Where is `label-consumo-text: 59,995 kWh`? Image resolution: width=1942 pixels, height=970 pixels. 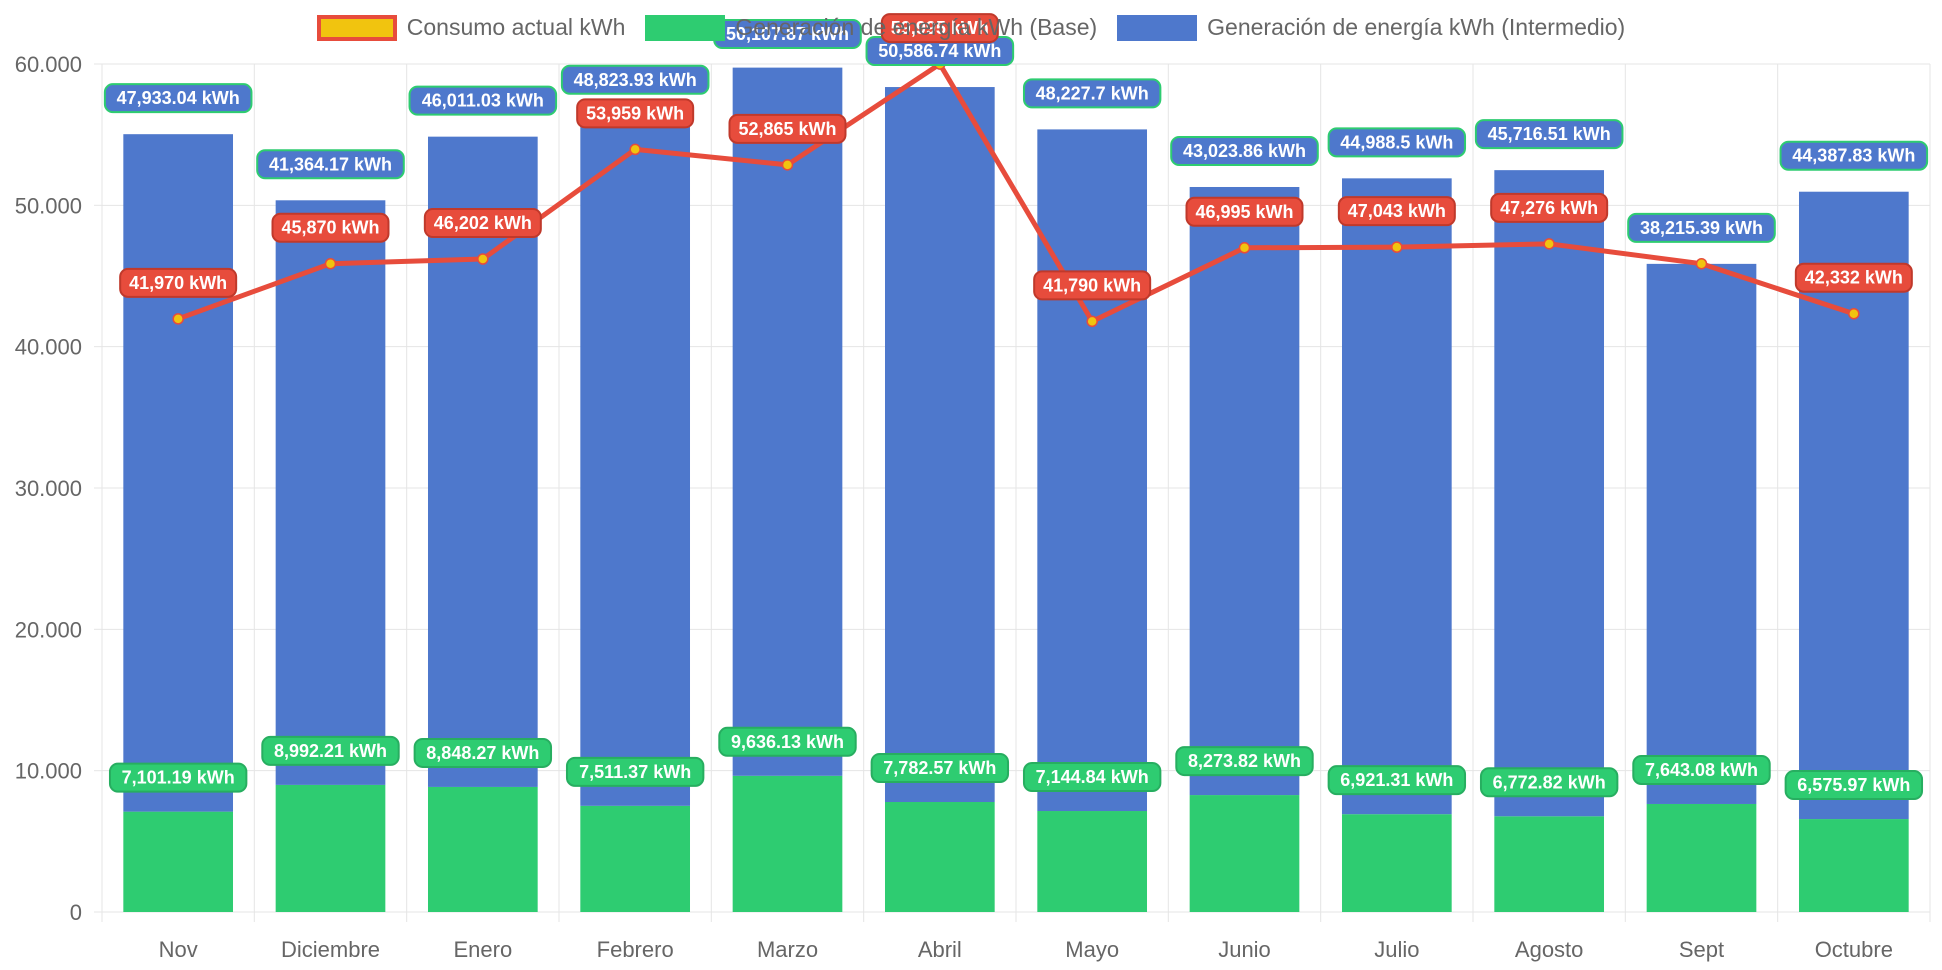 label-consumo-text: 59,995 kWh is located at coordinates (940, 28).